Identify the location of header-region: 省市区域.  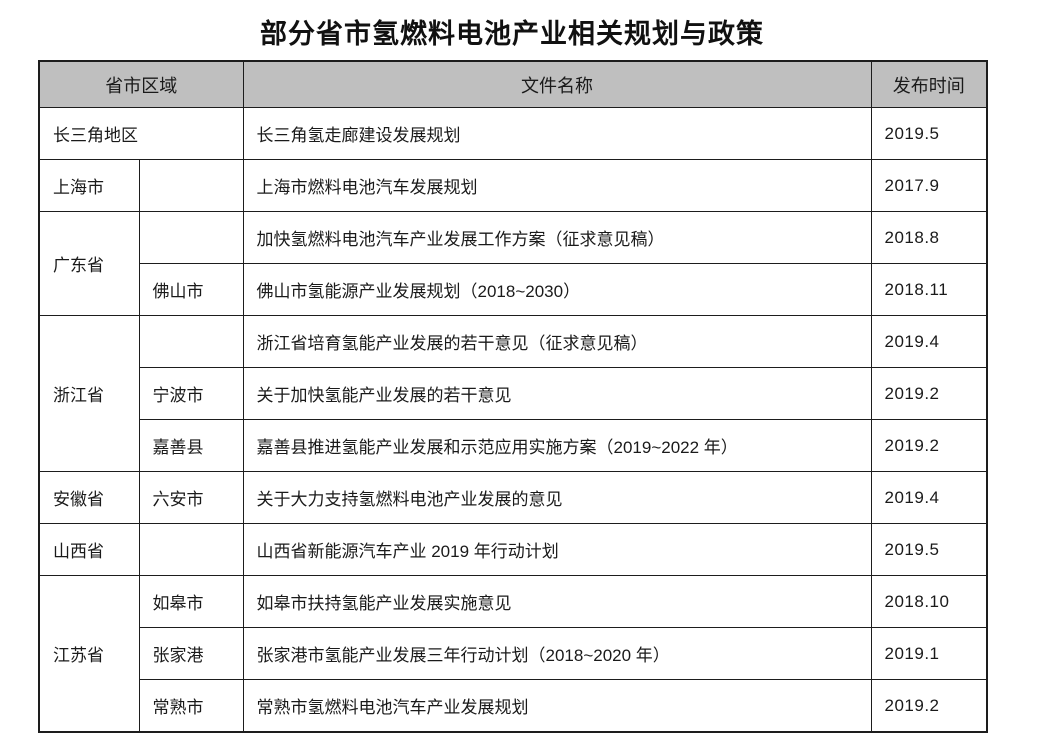
(141, 84).